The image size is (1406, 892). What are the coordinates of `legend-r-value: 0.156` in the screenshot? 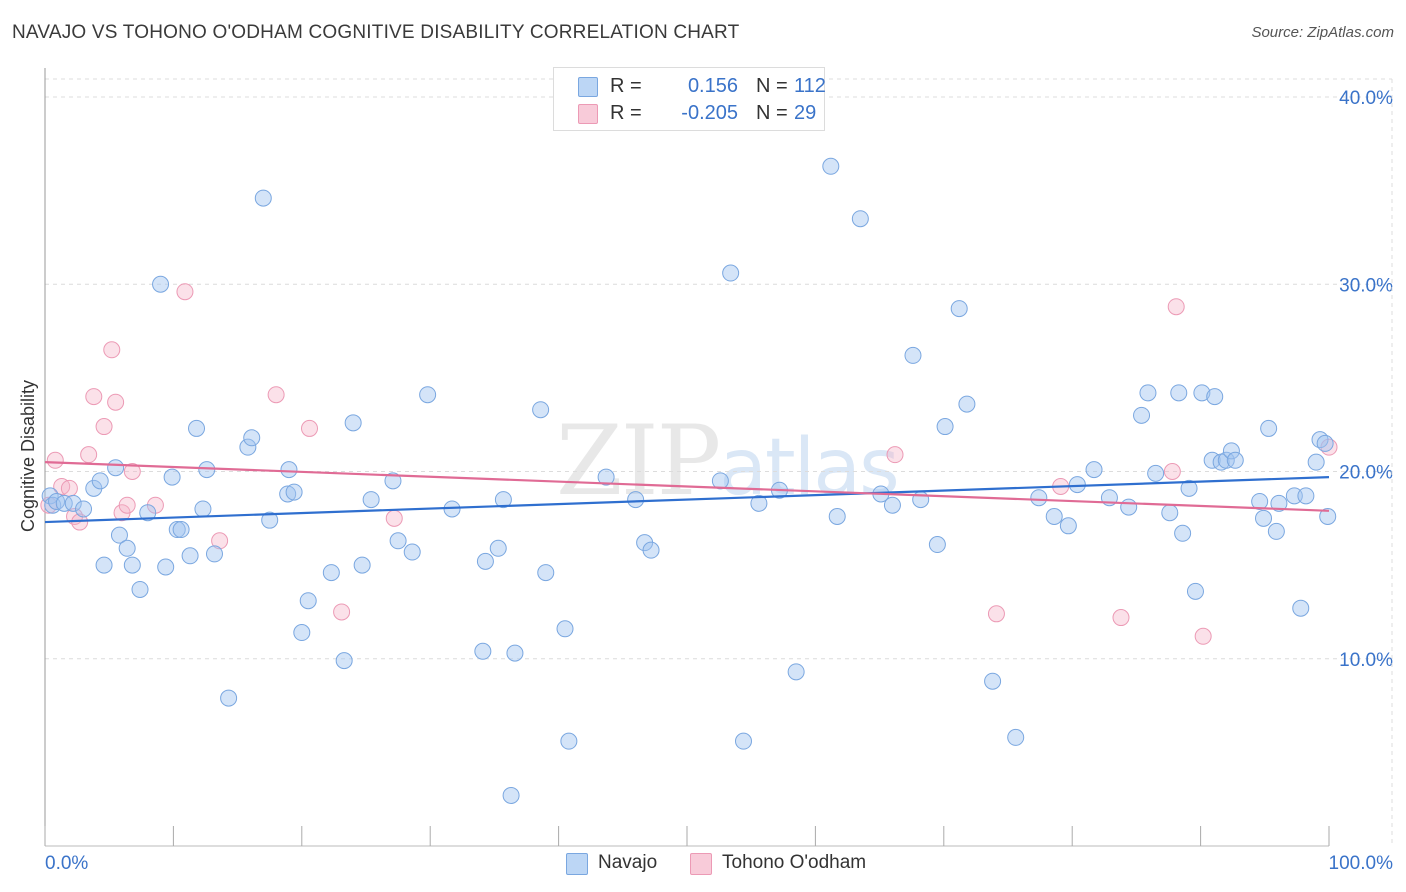 It's located at (712, 86).